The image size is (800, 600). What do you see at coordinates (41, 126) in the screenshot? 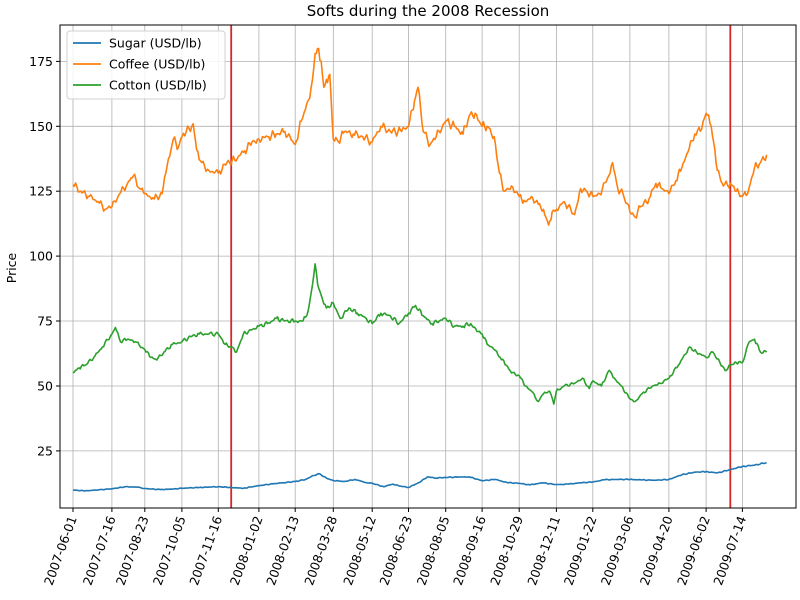
I see `y-tick-label: 150` at bounding box center [41, 126].